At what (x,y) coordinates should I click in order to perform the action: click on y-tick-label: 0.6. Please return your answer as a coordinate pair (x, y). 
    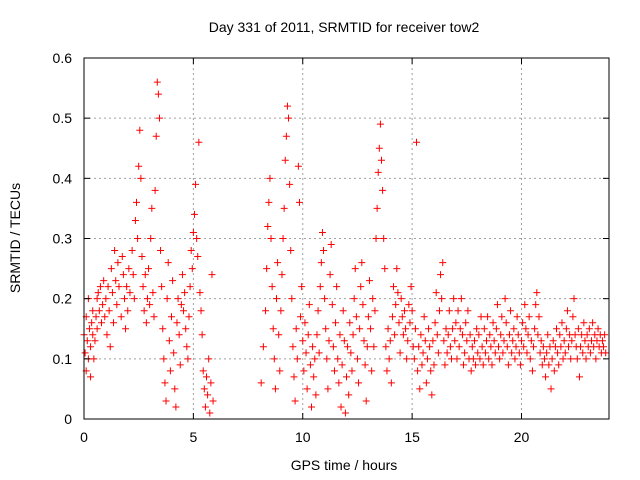
    Looking at the image, I should click on (63, 58).